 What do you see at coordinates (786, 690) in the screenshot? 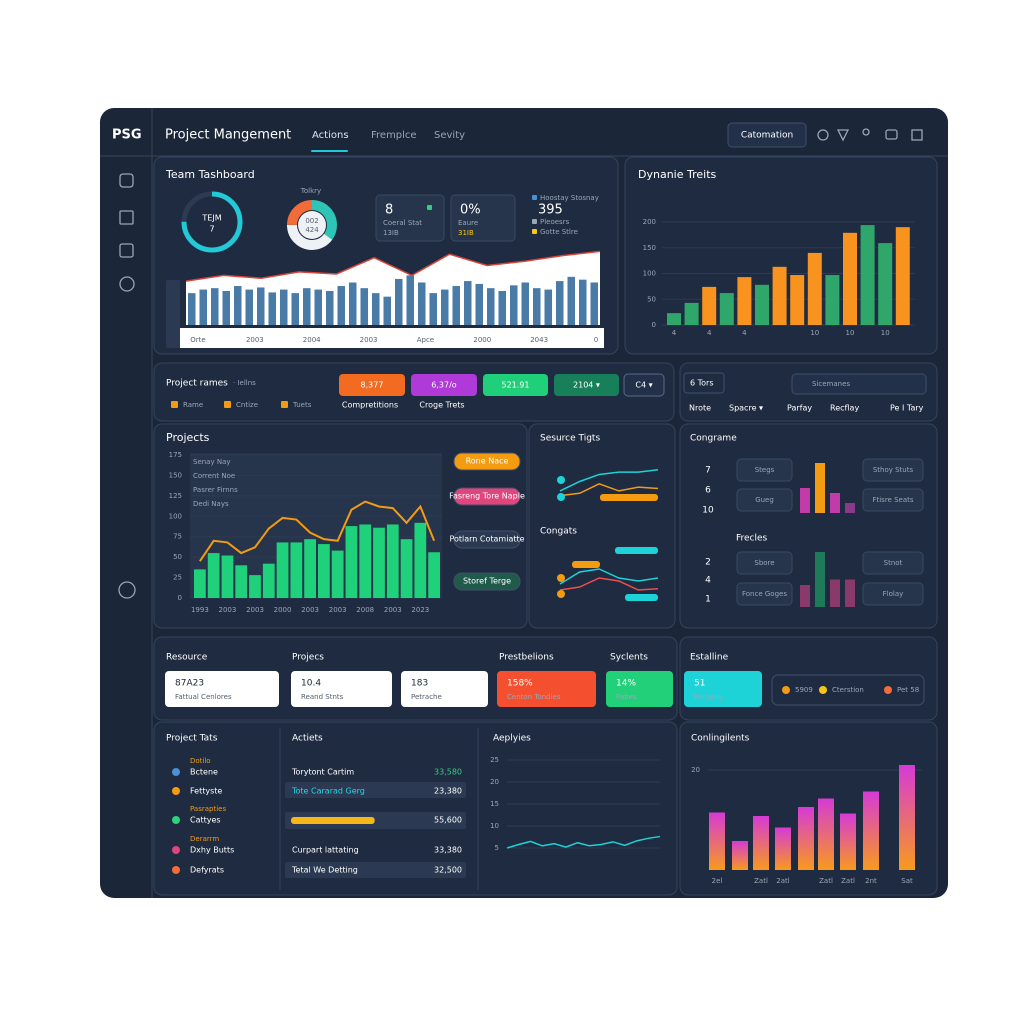
I see `pill-dot` at bounding box center [786, 690].